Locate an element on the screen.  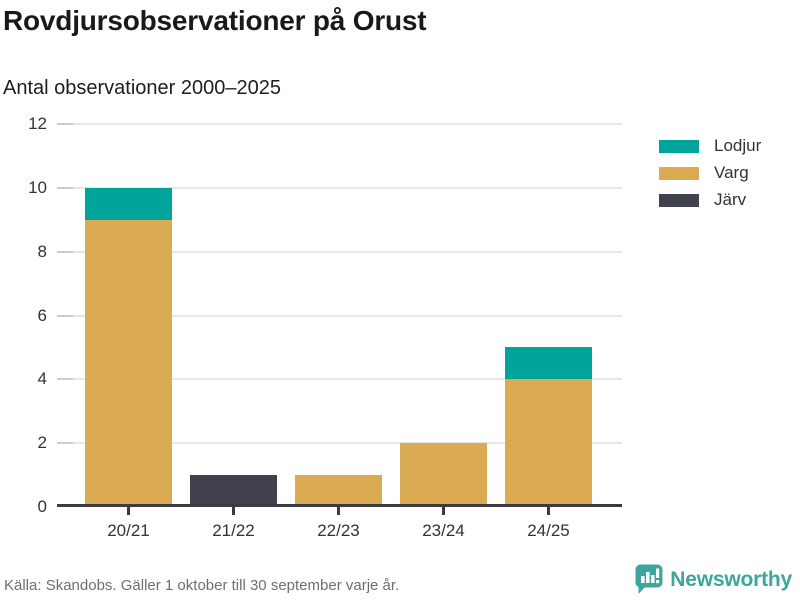
x-axis-tick-label: 24/25 is located at coordinates (548, 530).